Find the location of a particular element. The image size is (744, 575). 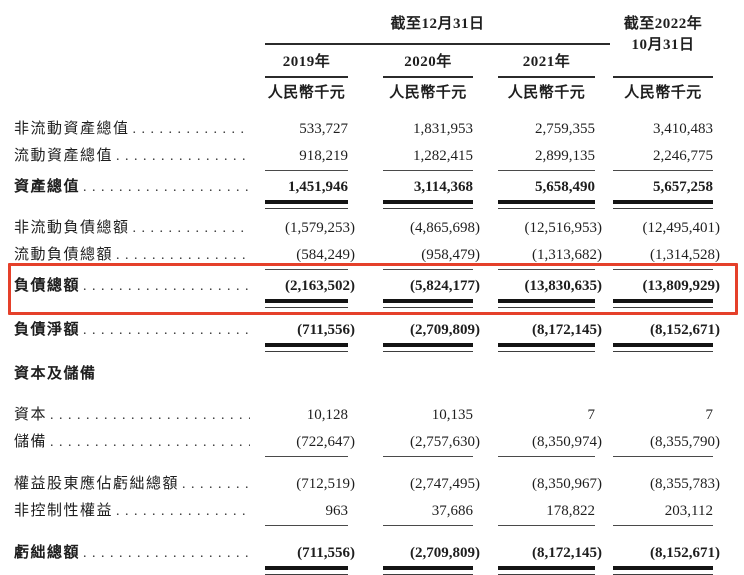

row-label: 非控制性權益 is located at coordinates (64, 511).